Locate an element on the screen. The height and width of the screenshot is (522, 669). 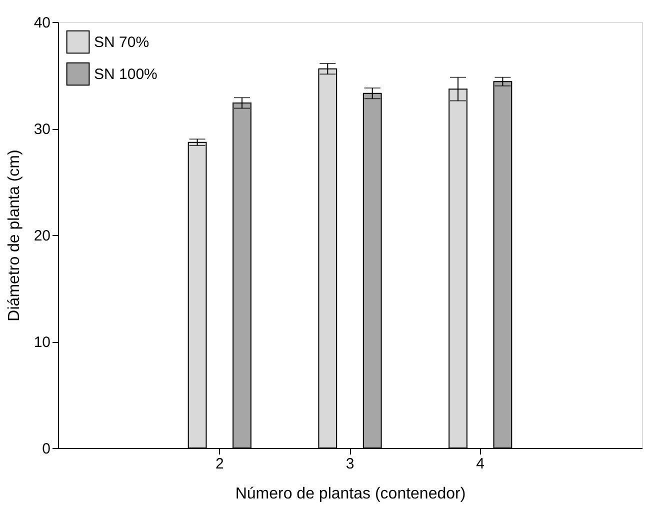
y-tick-label: 20 is located at coordinates (42, 236).